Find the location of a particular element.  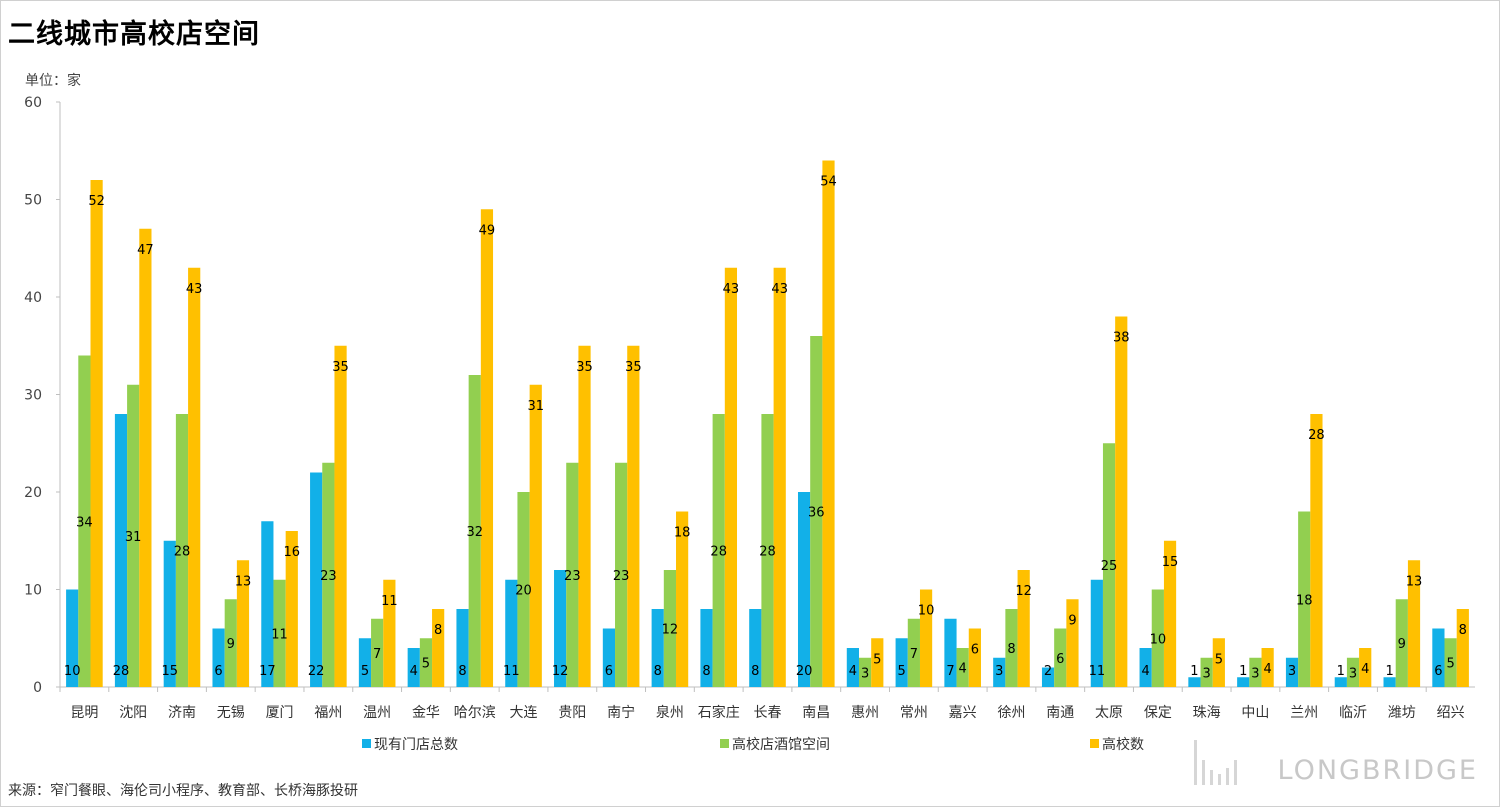

data-label: 32 is located at coordinates (474, 532).